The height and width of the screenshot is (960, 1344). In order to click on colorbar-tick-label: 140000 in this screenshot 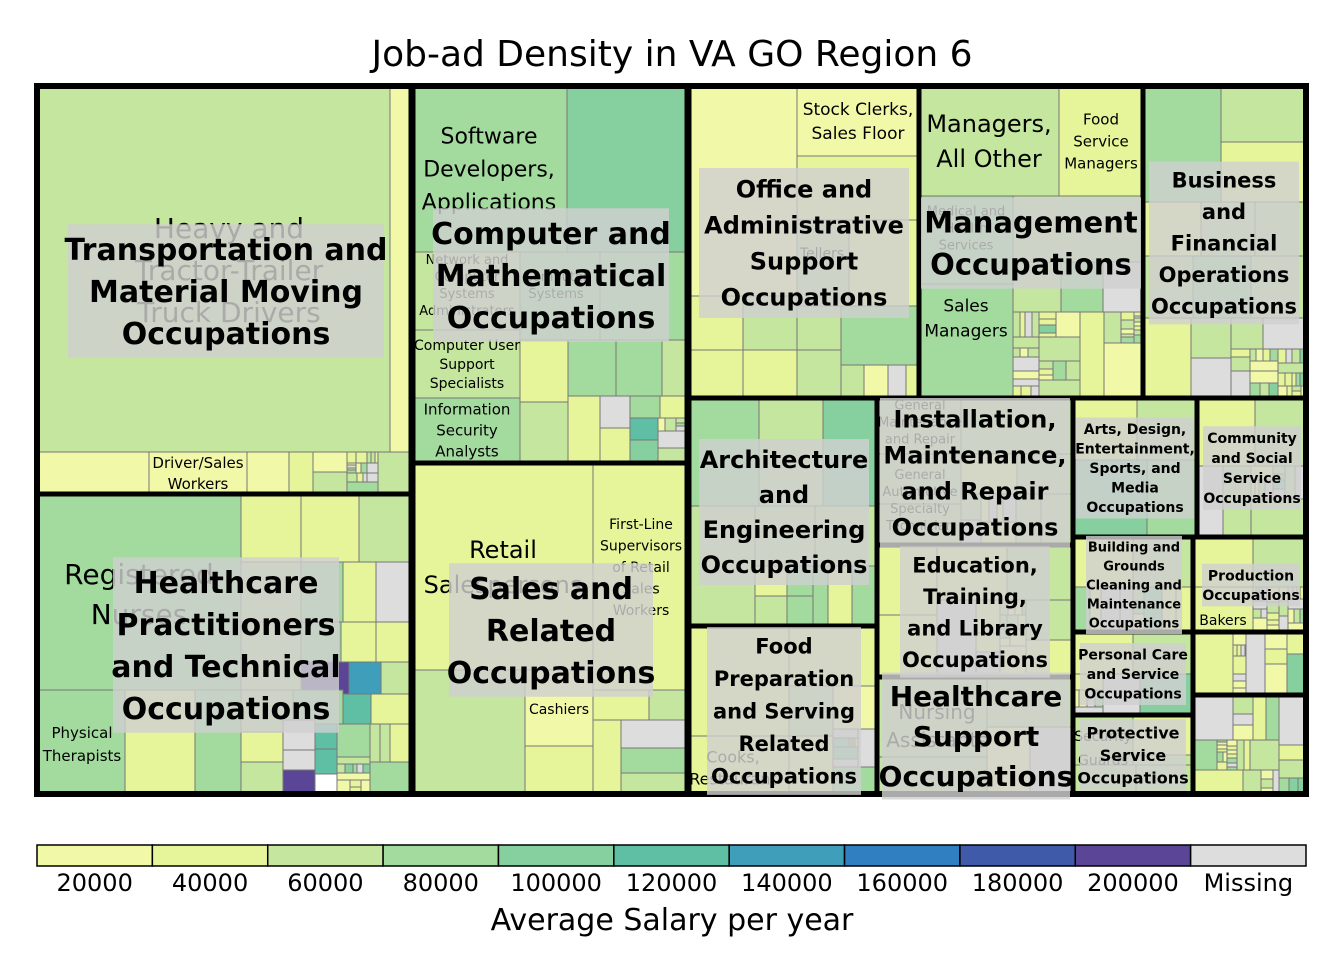, I will do `click(787, 883)`.